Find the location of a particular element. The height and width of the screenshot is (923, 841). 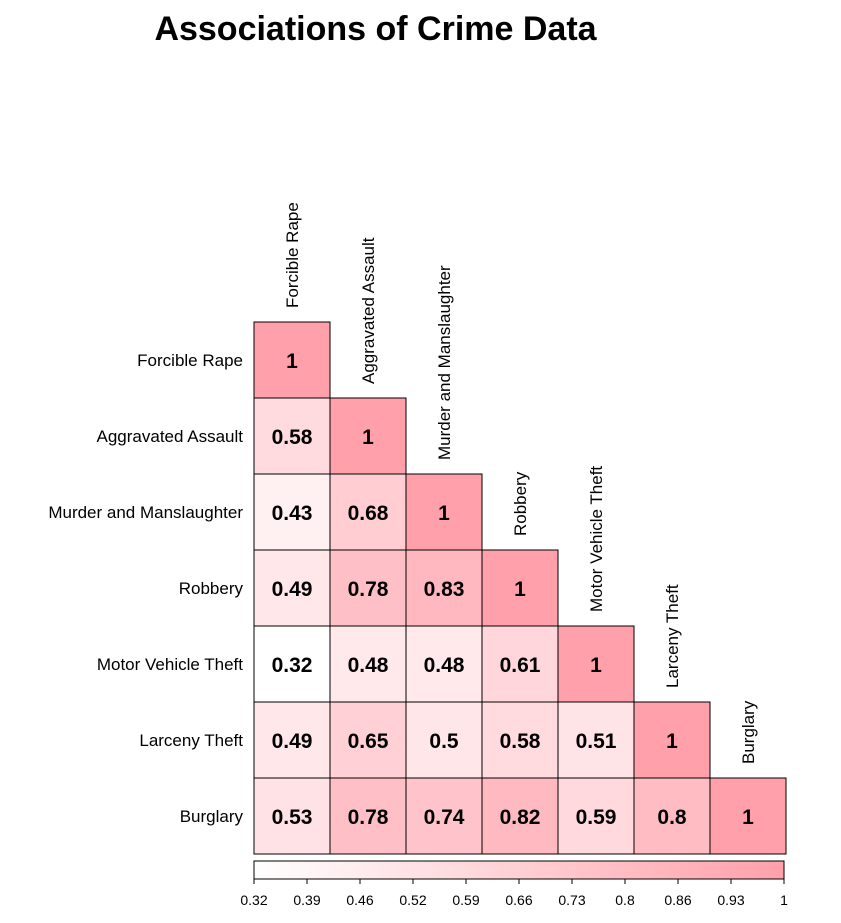

heatmap-cell-robbery-aggravated-assault is located at coordinates (368, 588).